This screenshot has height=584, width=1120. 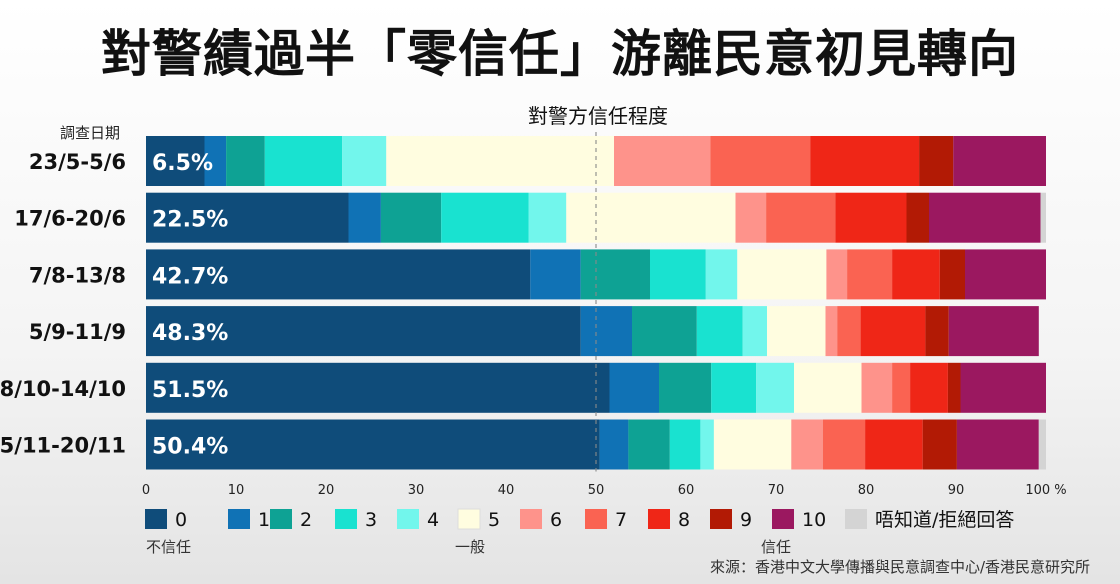 What do you see at coordinates (77, 162) in the screenshot?
I see `category-label: 23/5-5/6` at bounding box center [77, 162].